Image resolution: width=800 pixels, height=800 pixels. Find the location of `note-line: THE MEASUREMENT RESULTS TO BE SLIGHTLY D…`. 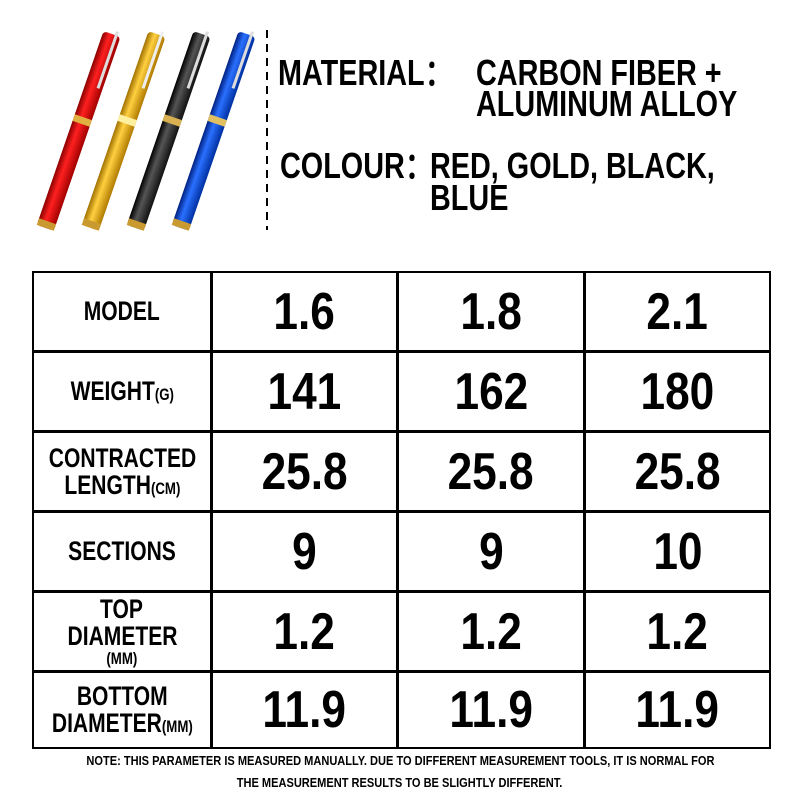

note-line: THE MEASUREMENT RESULTS TO BE SLIGHTLY D… is located at coordinates (400, 782).